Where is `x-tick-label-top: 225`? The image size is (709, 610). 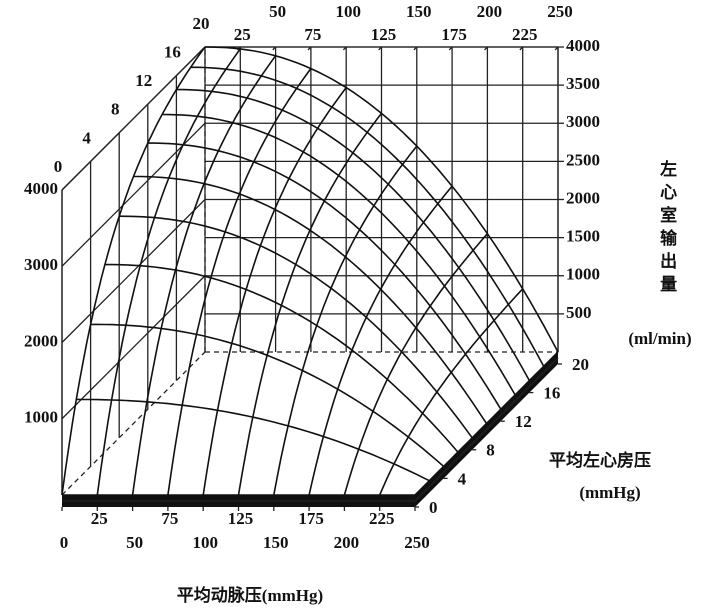
x-tick-label-top: 225 is located at coordinates (525, 34).